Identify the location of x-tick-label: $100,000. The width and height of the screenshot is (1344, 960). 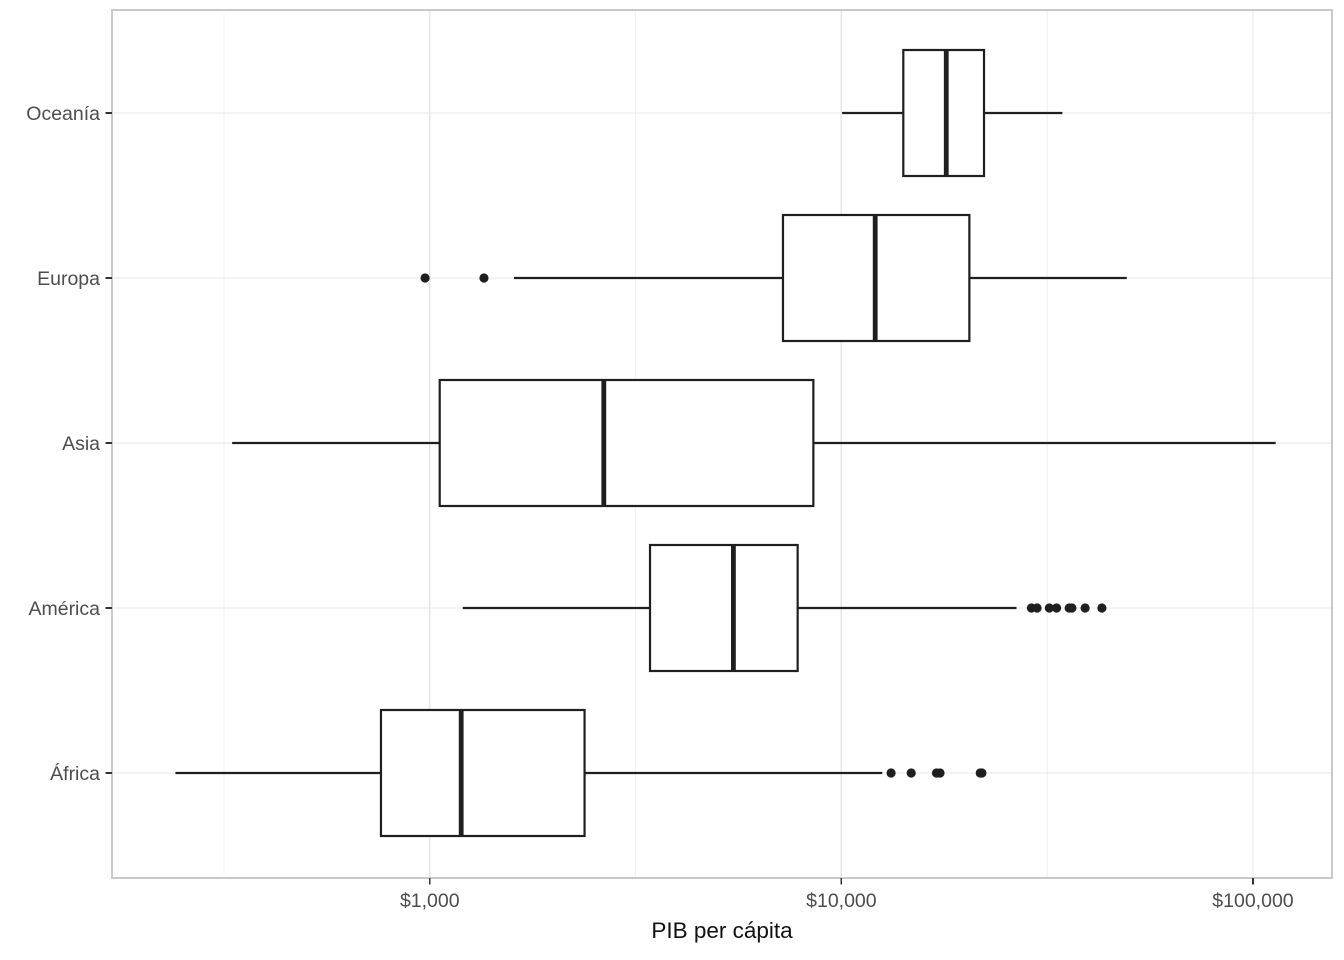
(1252, 901).